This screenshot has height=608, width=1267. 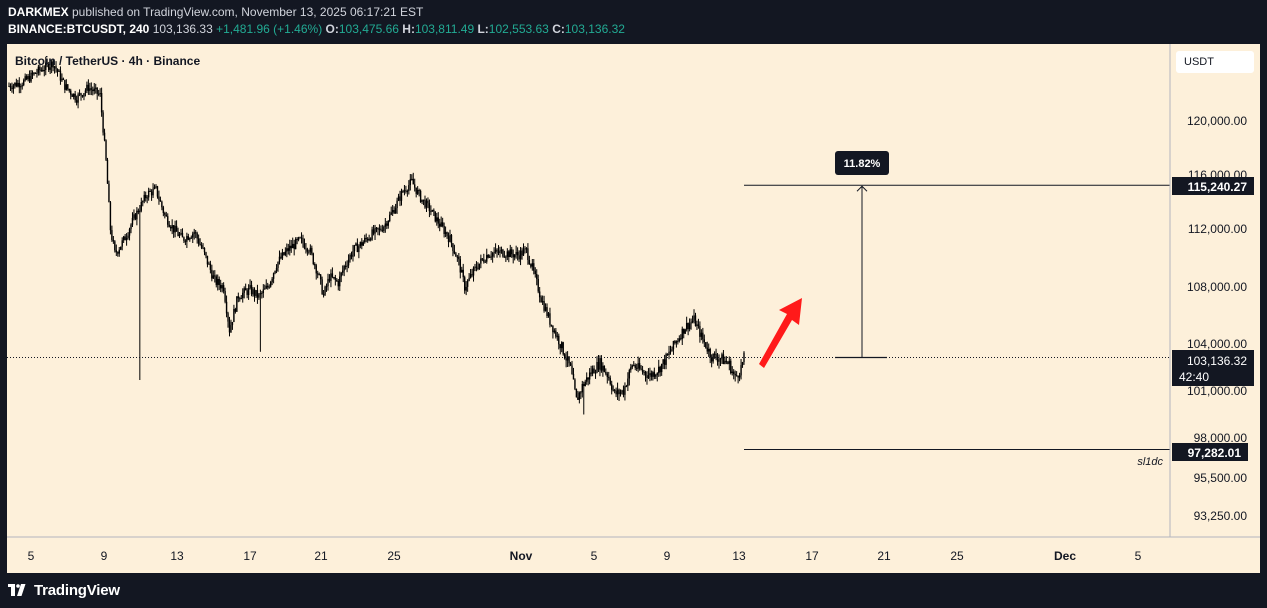 What do you see at coordinates (521, 556) in the screenshot?
I see `time-tick: Nov` at bounding box center [521, 556].